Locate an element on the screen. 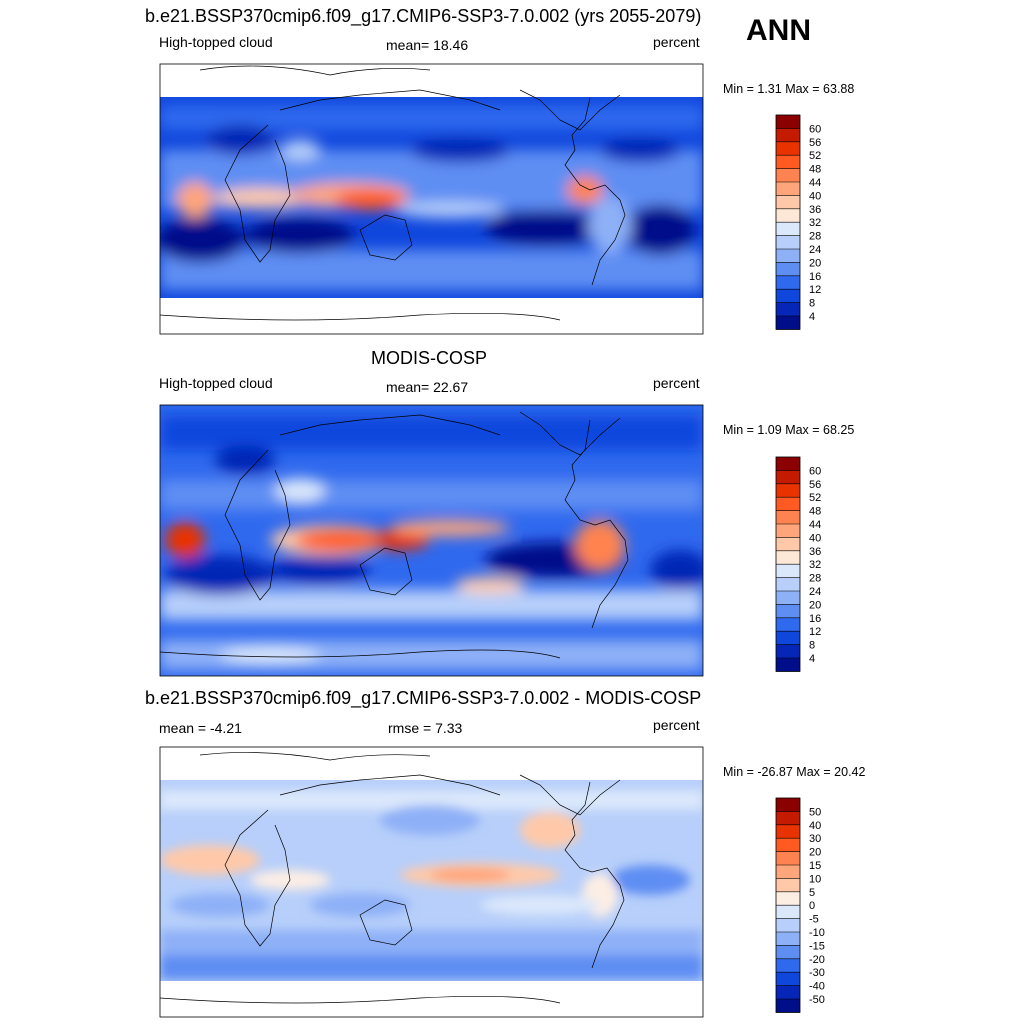 The width and height of the screenshot is (1024, 1024). colorbar-tick-label: -5 is located at coordinates (814, 920).